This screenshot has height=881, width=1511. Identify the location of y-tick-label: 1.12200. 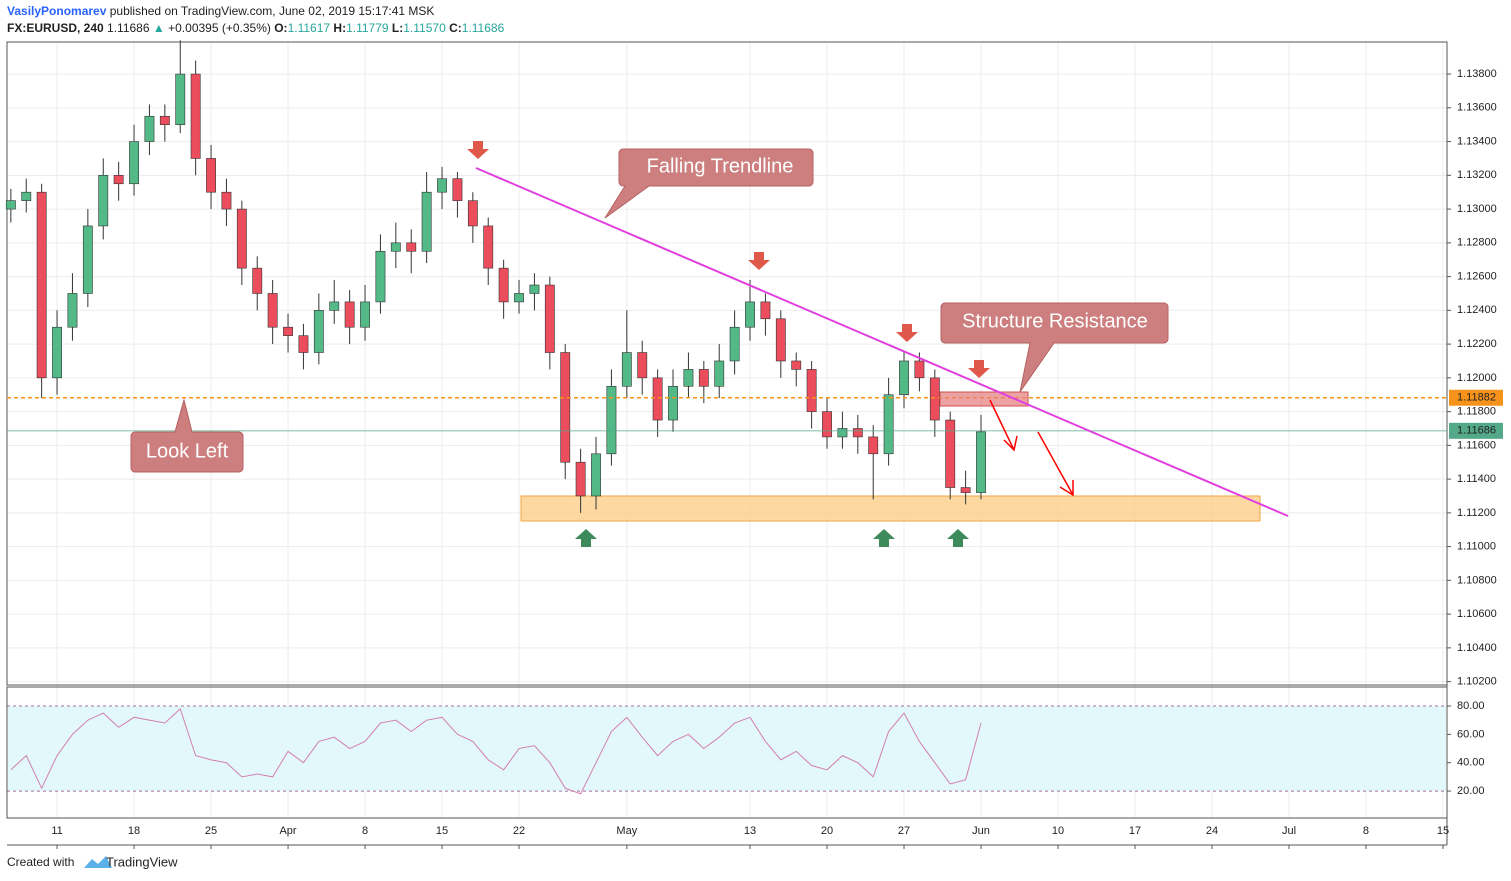
(1477, 344).